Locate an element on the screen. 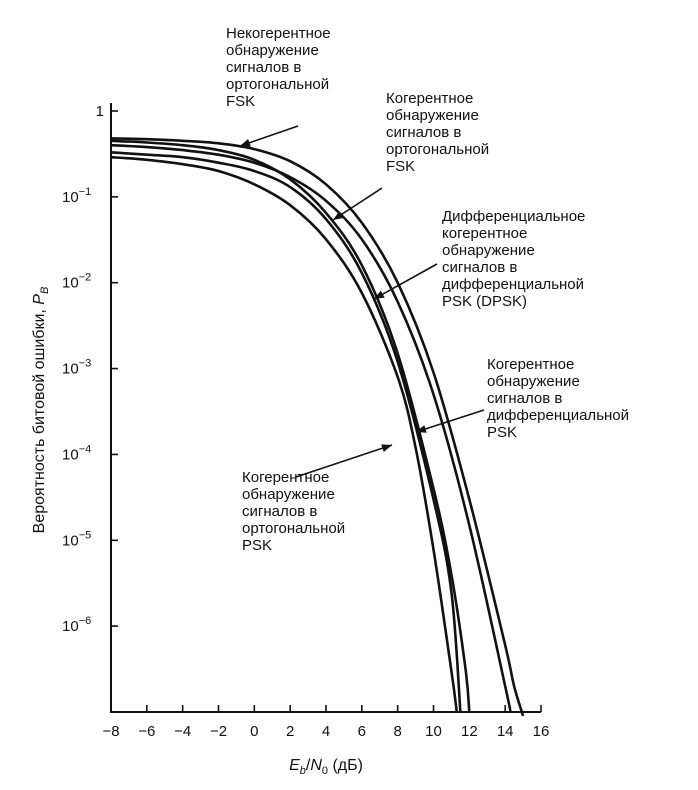  x-axis-ticks: −8 −6 −4 −2 0 2 4 6 8 10 12 14 16 is located at coordinates (325, 722).